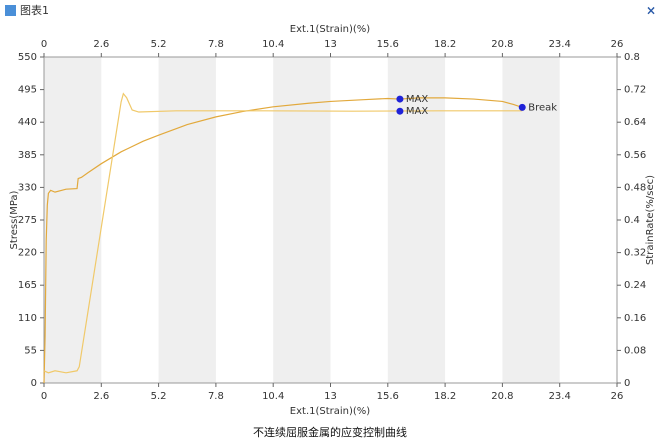  I want to click on x-tick-label: 10.4, so click(273, 396).